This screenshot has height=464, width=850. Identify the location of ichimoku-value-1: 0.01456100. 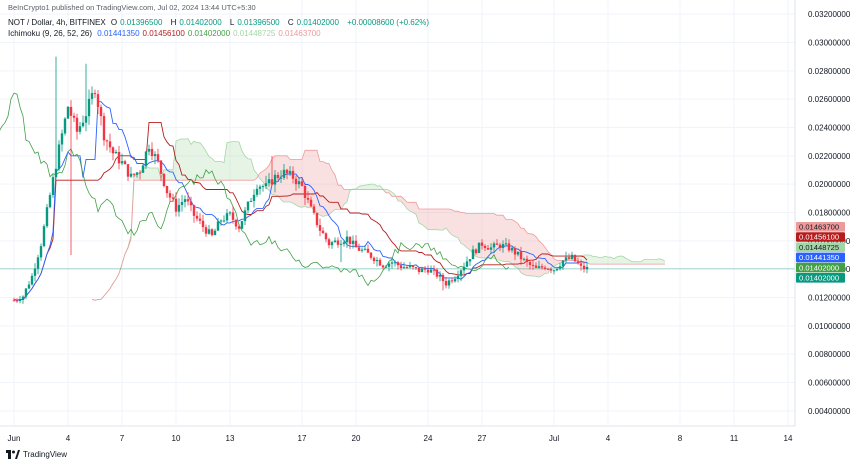
(163, 33).